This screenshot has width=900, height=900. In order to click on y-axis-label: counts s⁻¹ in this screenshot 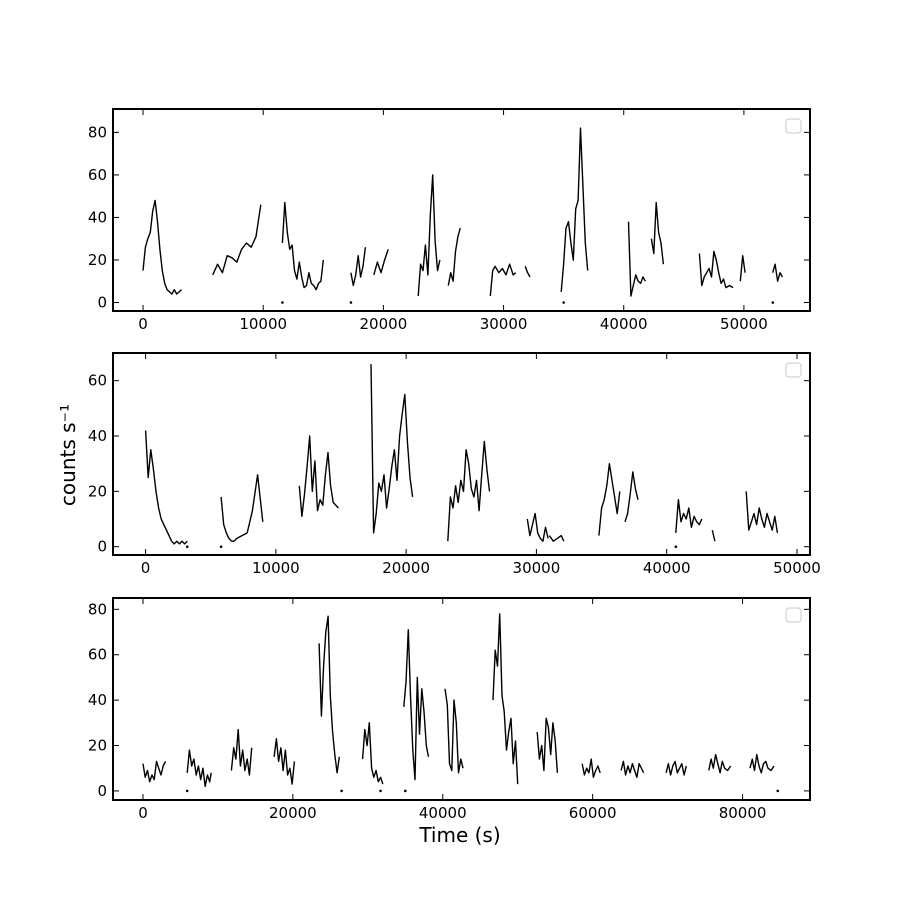, I will do `click(68, 455)`.